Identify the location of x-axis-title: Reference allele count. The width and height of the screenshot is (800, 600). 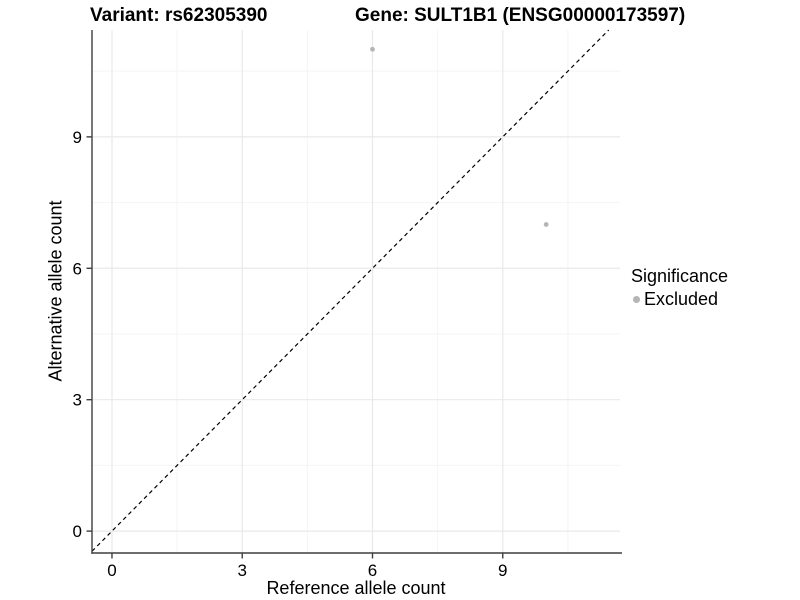
(356, 588).